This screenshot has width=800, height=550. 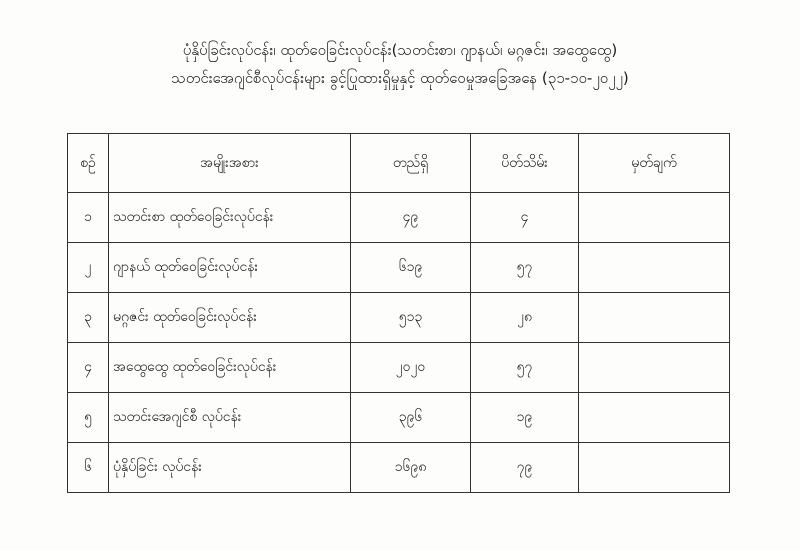 What do you see at coordinates (524, 163) in the screenshot?
I see `header-closed: ပိတ်သိမ်း` at bounding box center [524, 163].